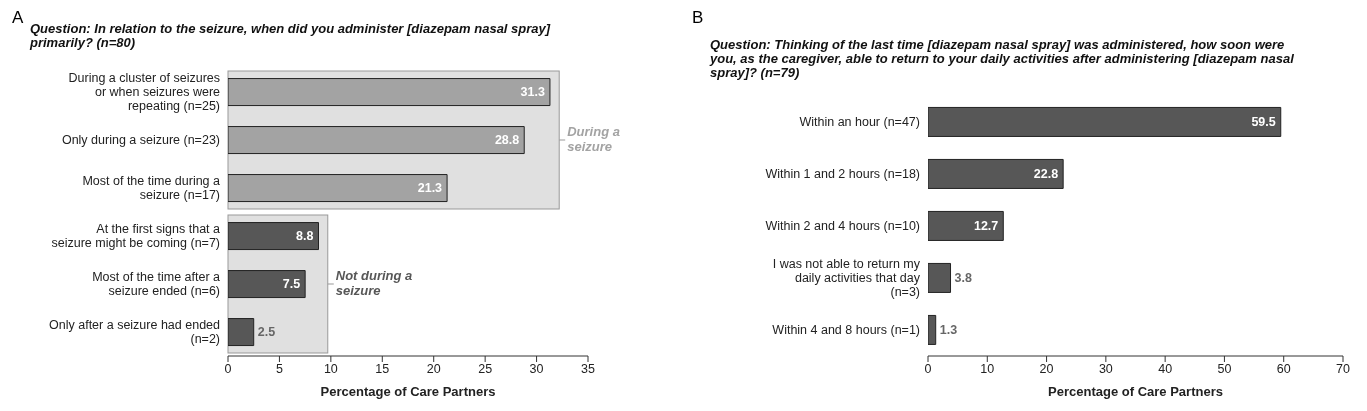  What do you see at coordinates (279, 368) in the screenshot?
I see `x-tick-label: 5` at bounding box center [279, 368].